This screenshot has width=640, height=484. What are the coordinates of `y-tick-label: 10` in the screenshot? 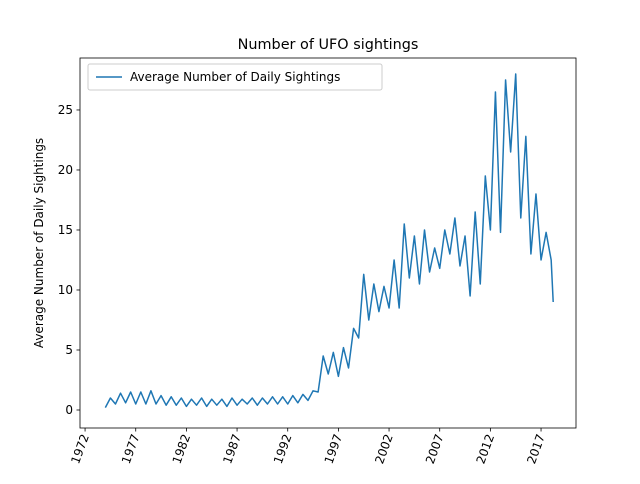 It's located at (65, 290).